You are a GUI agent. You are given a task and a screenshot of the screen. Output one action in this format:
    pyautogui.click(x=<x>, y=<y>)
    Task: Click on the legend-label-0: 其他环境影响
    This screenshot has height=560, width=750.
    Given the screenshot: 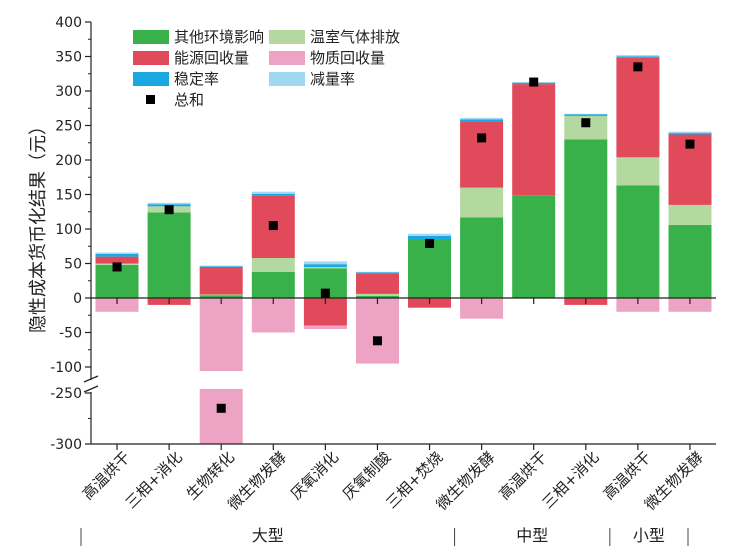 What is the action you would take?
    pyautogui.click(x=219, y=37)
    